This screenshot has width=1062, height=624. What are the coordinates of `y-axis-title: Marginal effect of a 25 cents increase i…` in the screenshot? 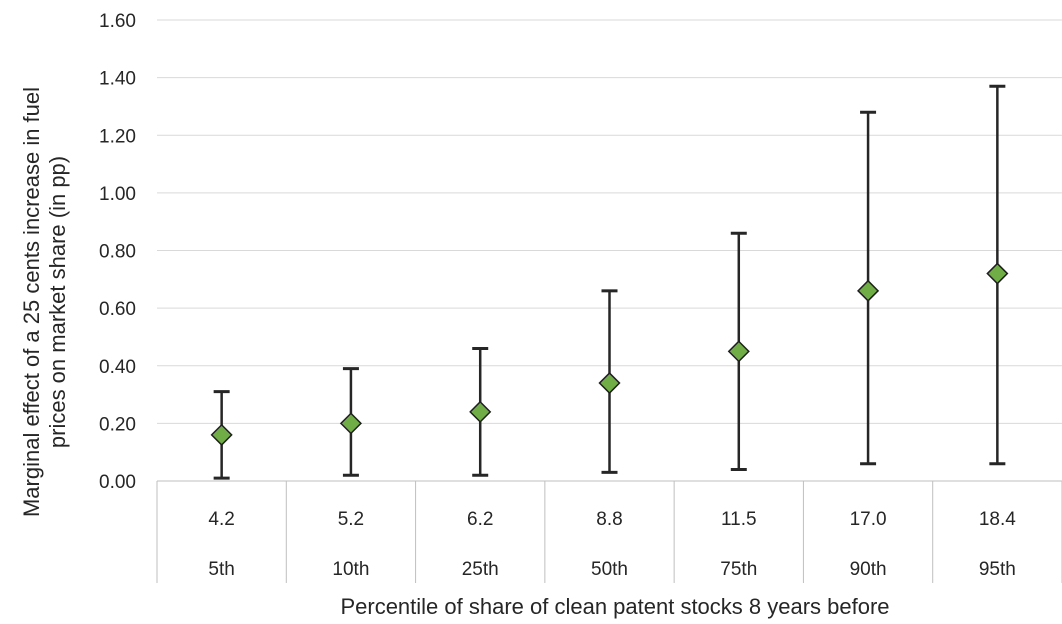 It's located at (44, 302).